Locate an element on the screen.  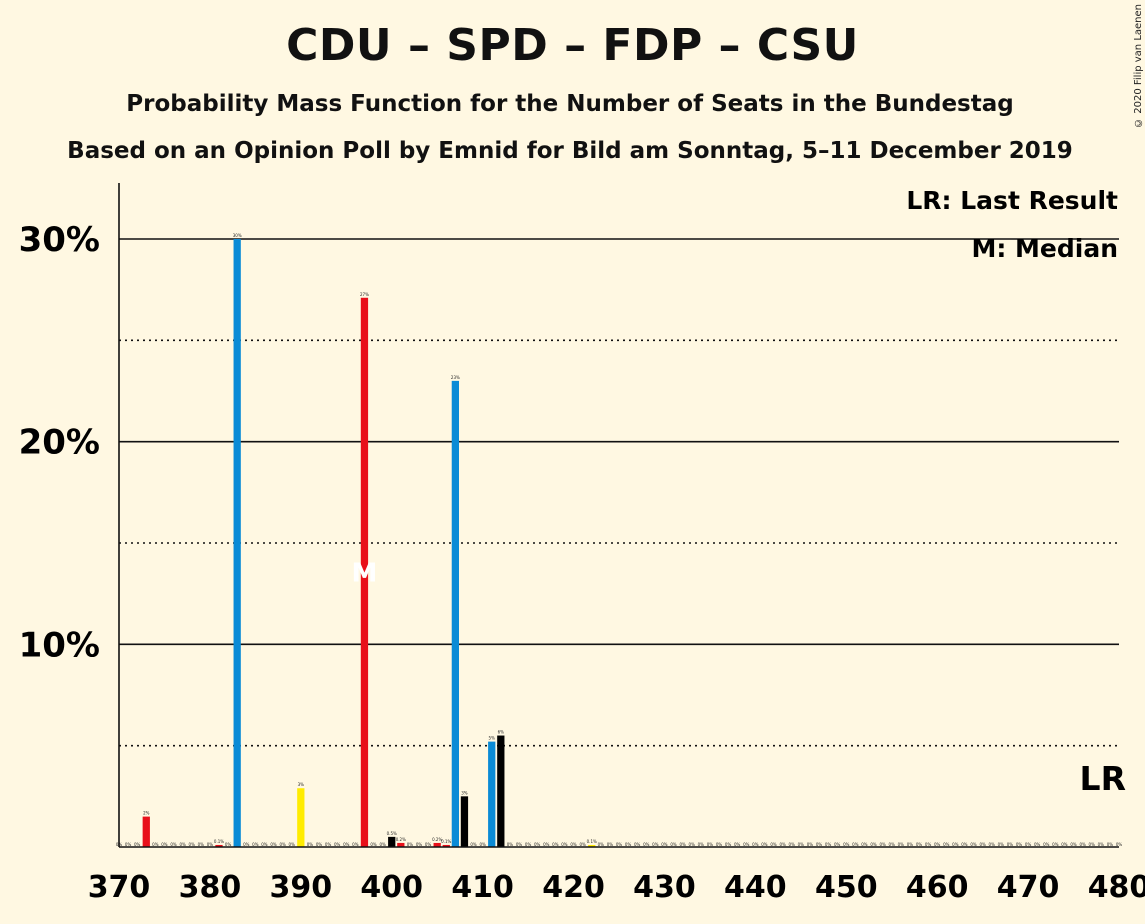
zero-label-478: 0% is located at coordinates (1101, 844).